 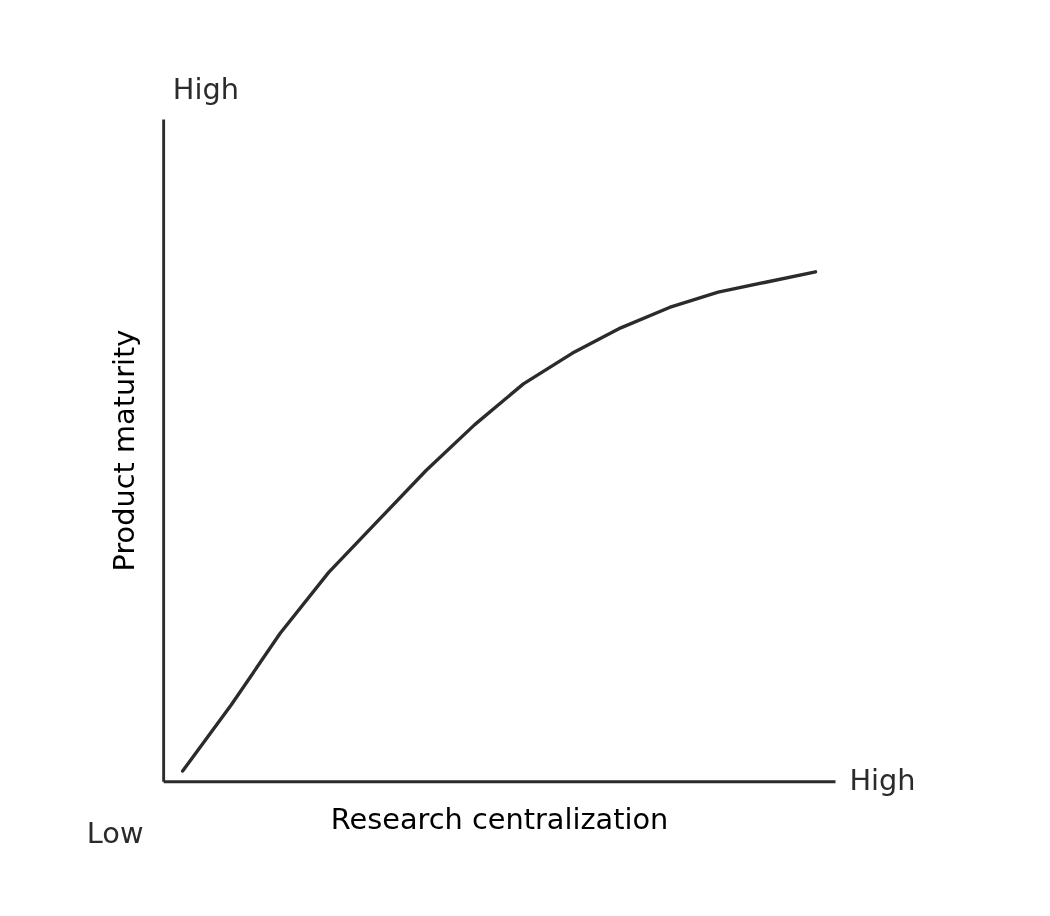 What do you see at coordinates (499, 818) in the screenshot?
I see `x-axis-title: Research centralization` at bounding box center [499, 818].